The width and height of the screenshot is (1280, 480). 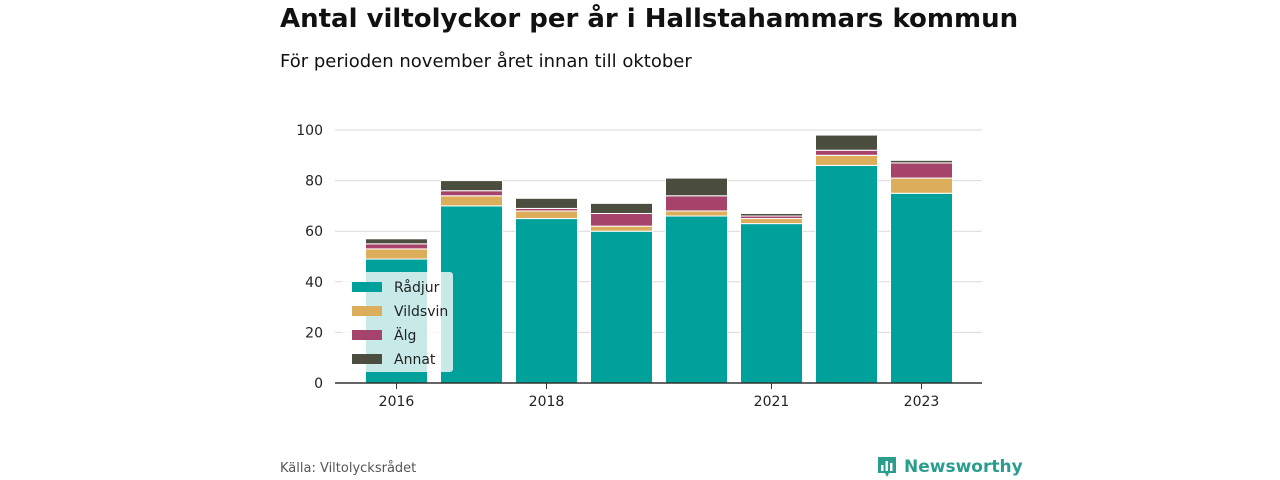 I want to click on brand: Newsworthy, so click(x=949, y=467).